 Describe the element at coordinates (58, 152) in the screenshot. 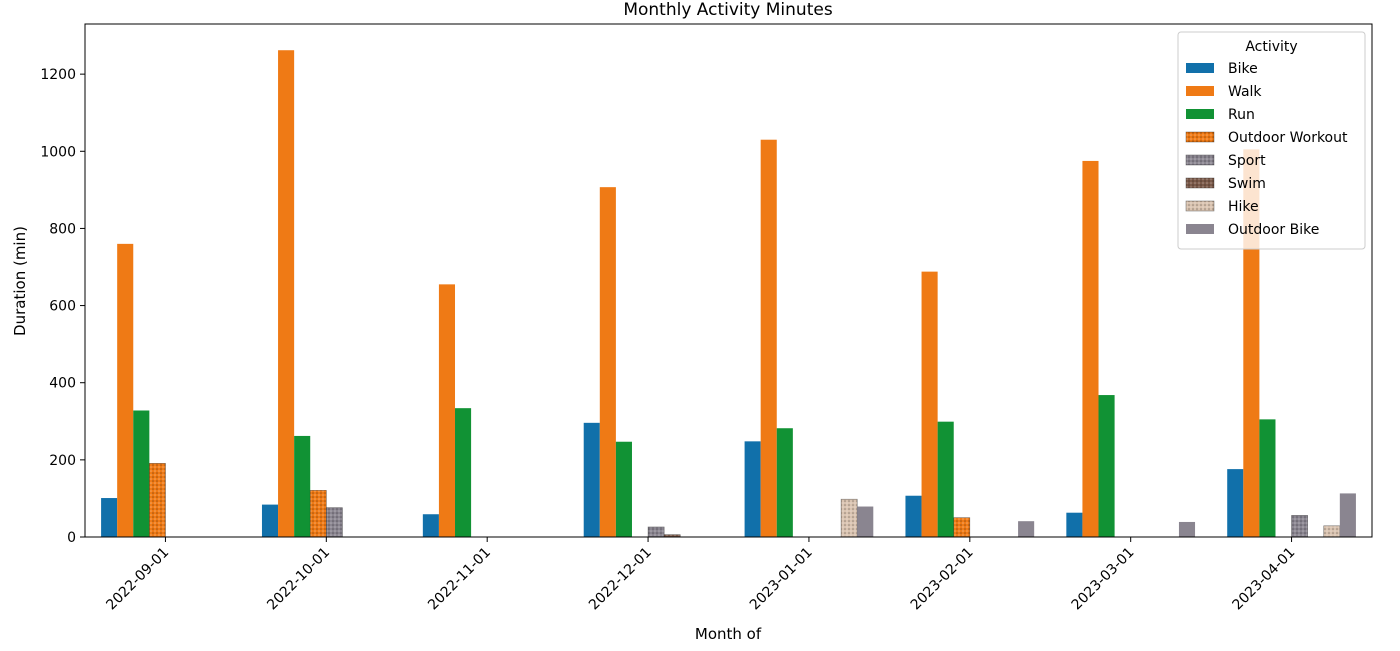

I see `y-tick-label: 1000` at that location.